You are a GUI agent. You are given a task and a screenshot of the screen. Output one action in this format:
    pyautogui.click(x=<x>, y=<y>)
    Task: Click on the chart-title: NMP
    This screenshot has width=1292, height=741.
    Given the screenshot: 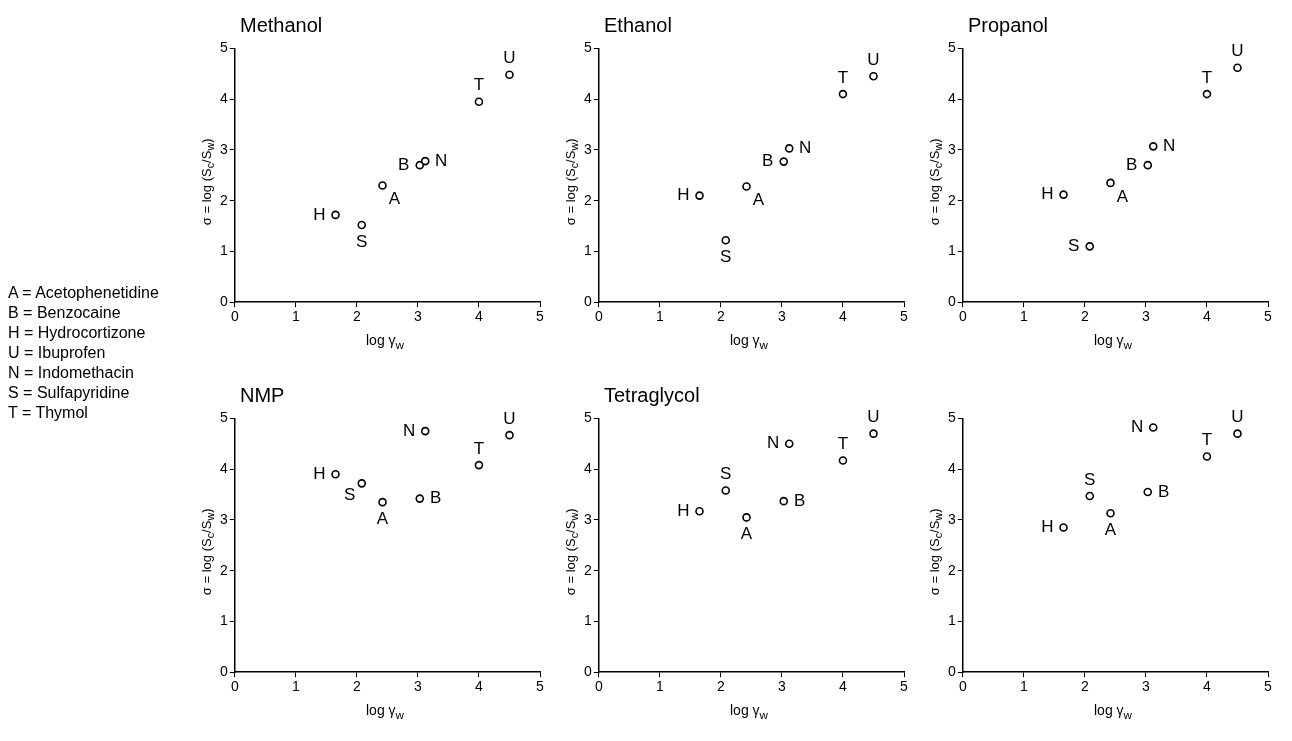 What is the action you would take?
    pyautogui.click(x=262, y=395)
    